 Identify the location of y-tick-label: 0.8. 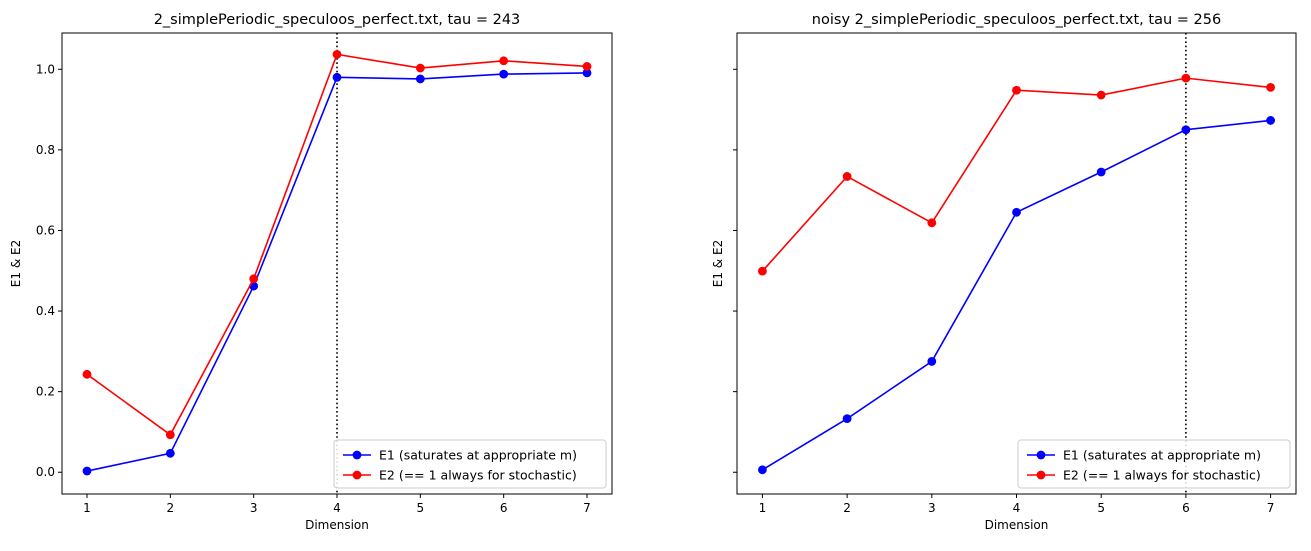
(45, 150).